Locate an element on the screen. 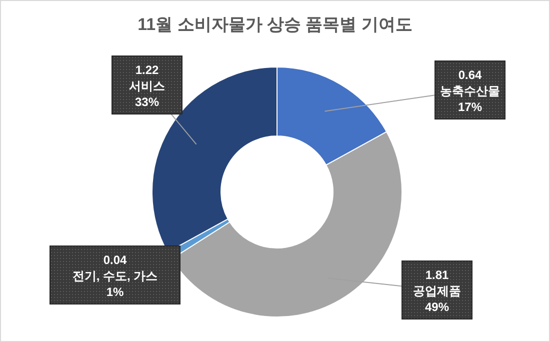  slice-label: 서비스 is located at coordinates (147, 86).